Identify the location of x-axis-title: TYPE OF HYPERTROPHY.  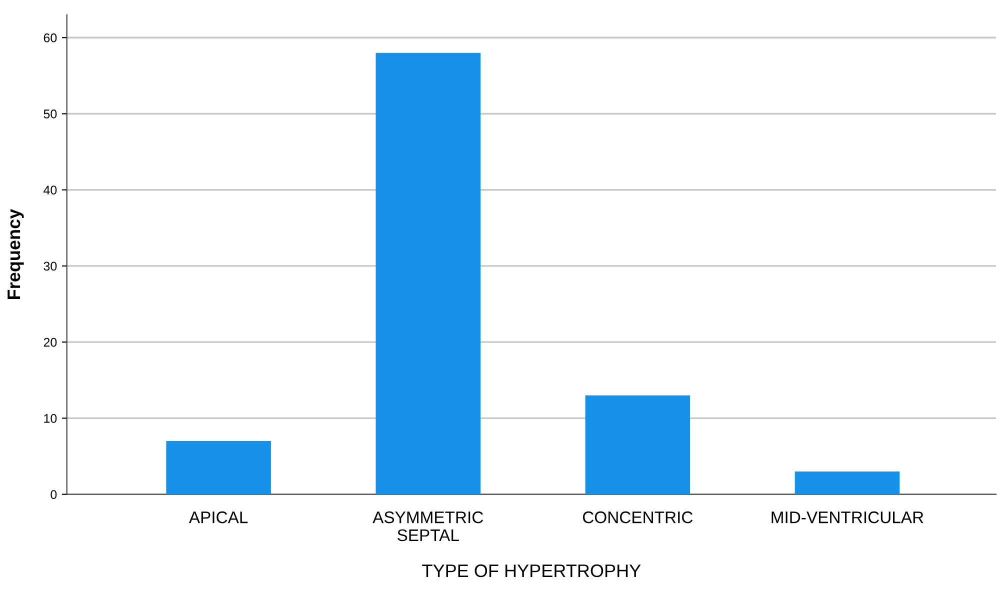
(531, 571).